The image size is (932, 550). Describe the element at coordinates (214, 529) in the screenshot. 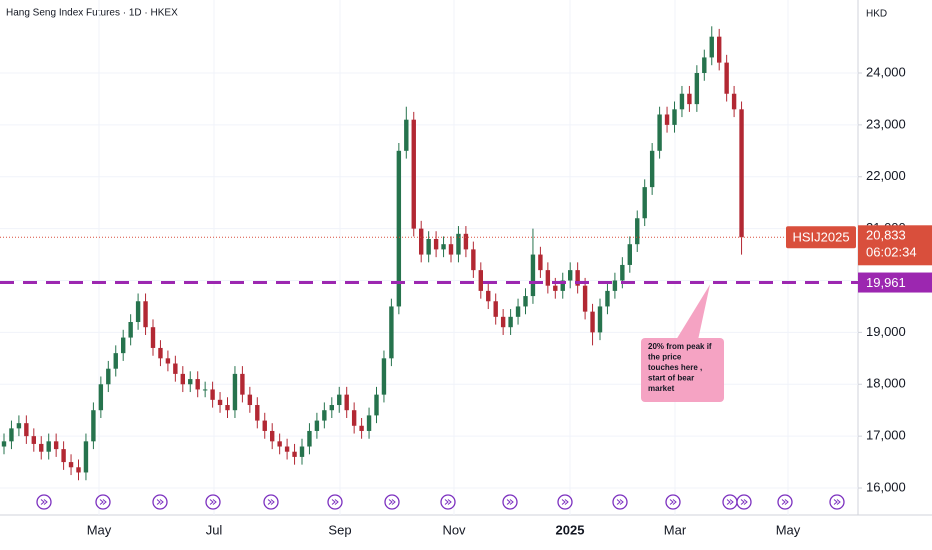

I see `x-tick-label: Jul` at that location.